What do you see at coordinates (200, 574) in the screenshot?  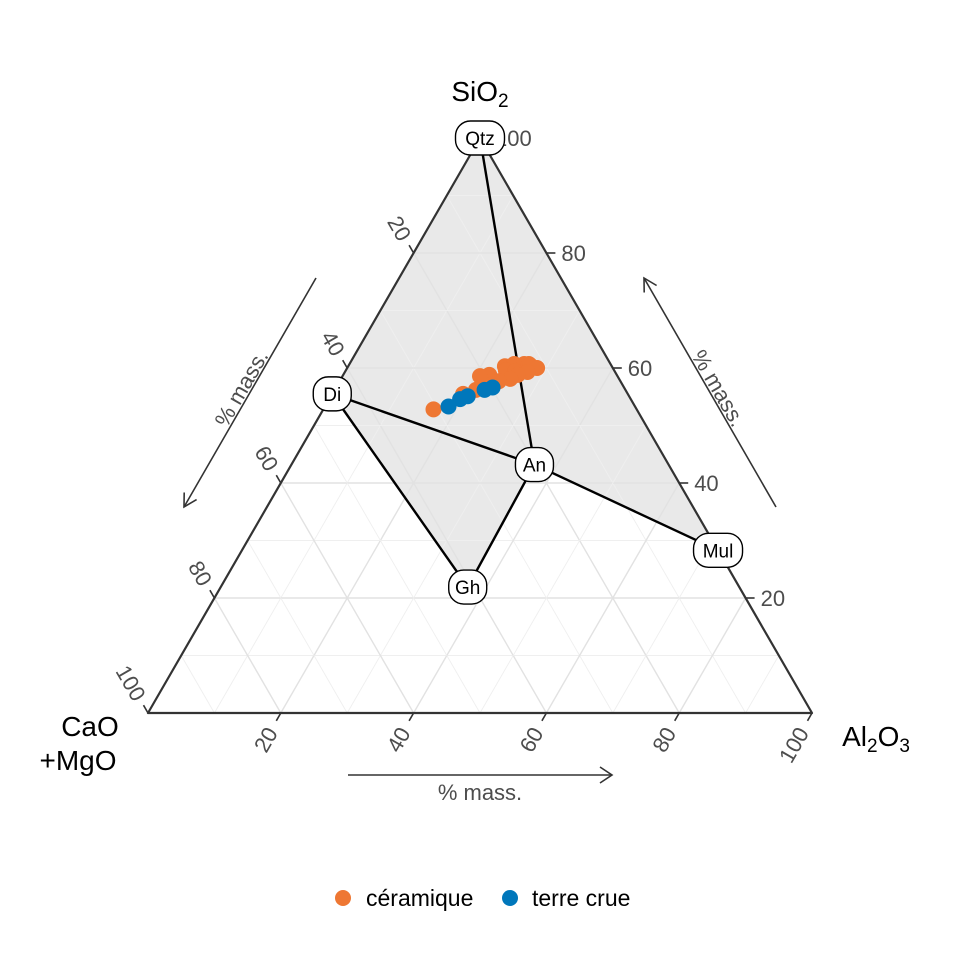 I see `tick-label-cao-80: 80` at bounding box center [200, 574].